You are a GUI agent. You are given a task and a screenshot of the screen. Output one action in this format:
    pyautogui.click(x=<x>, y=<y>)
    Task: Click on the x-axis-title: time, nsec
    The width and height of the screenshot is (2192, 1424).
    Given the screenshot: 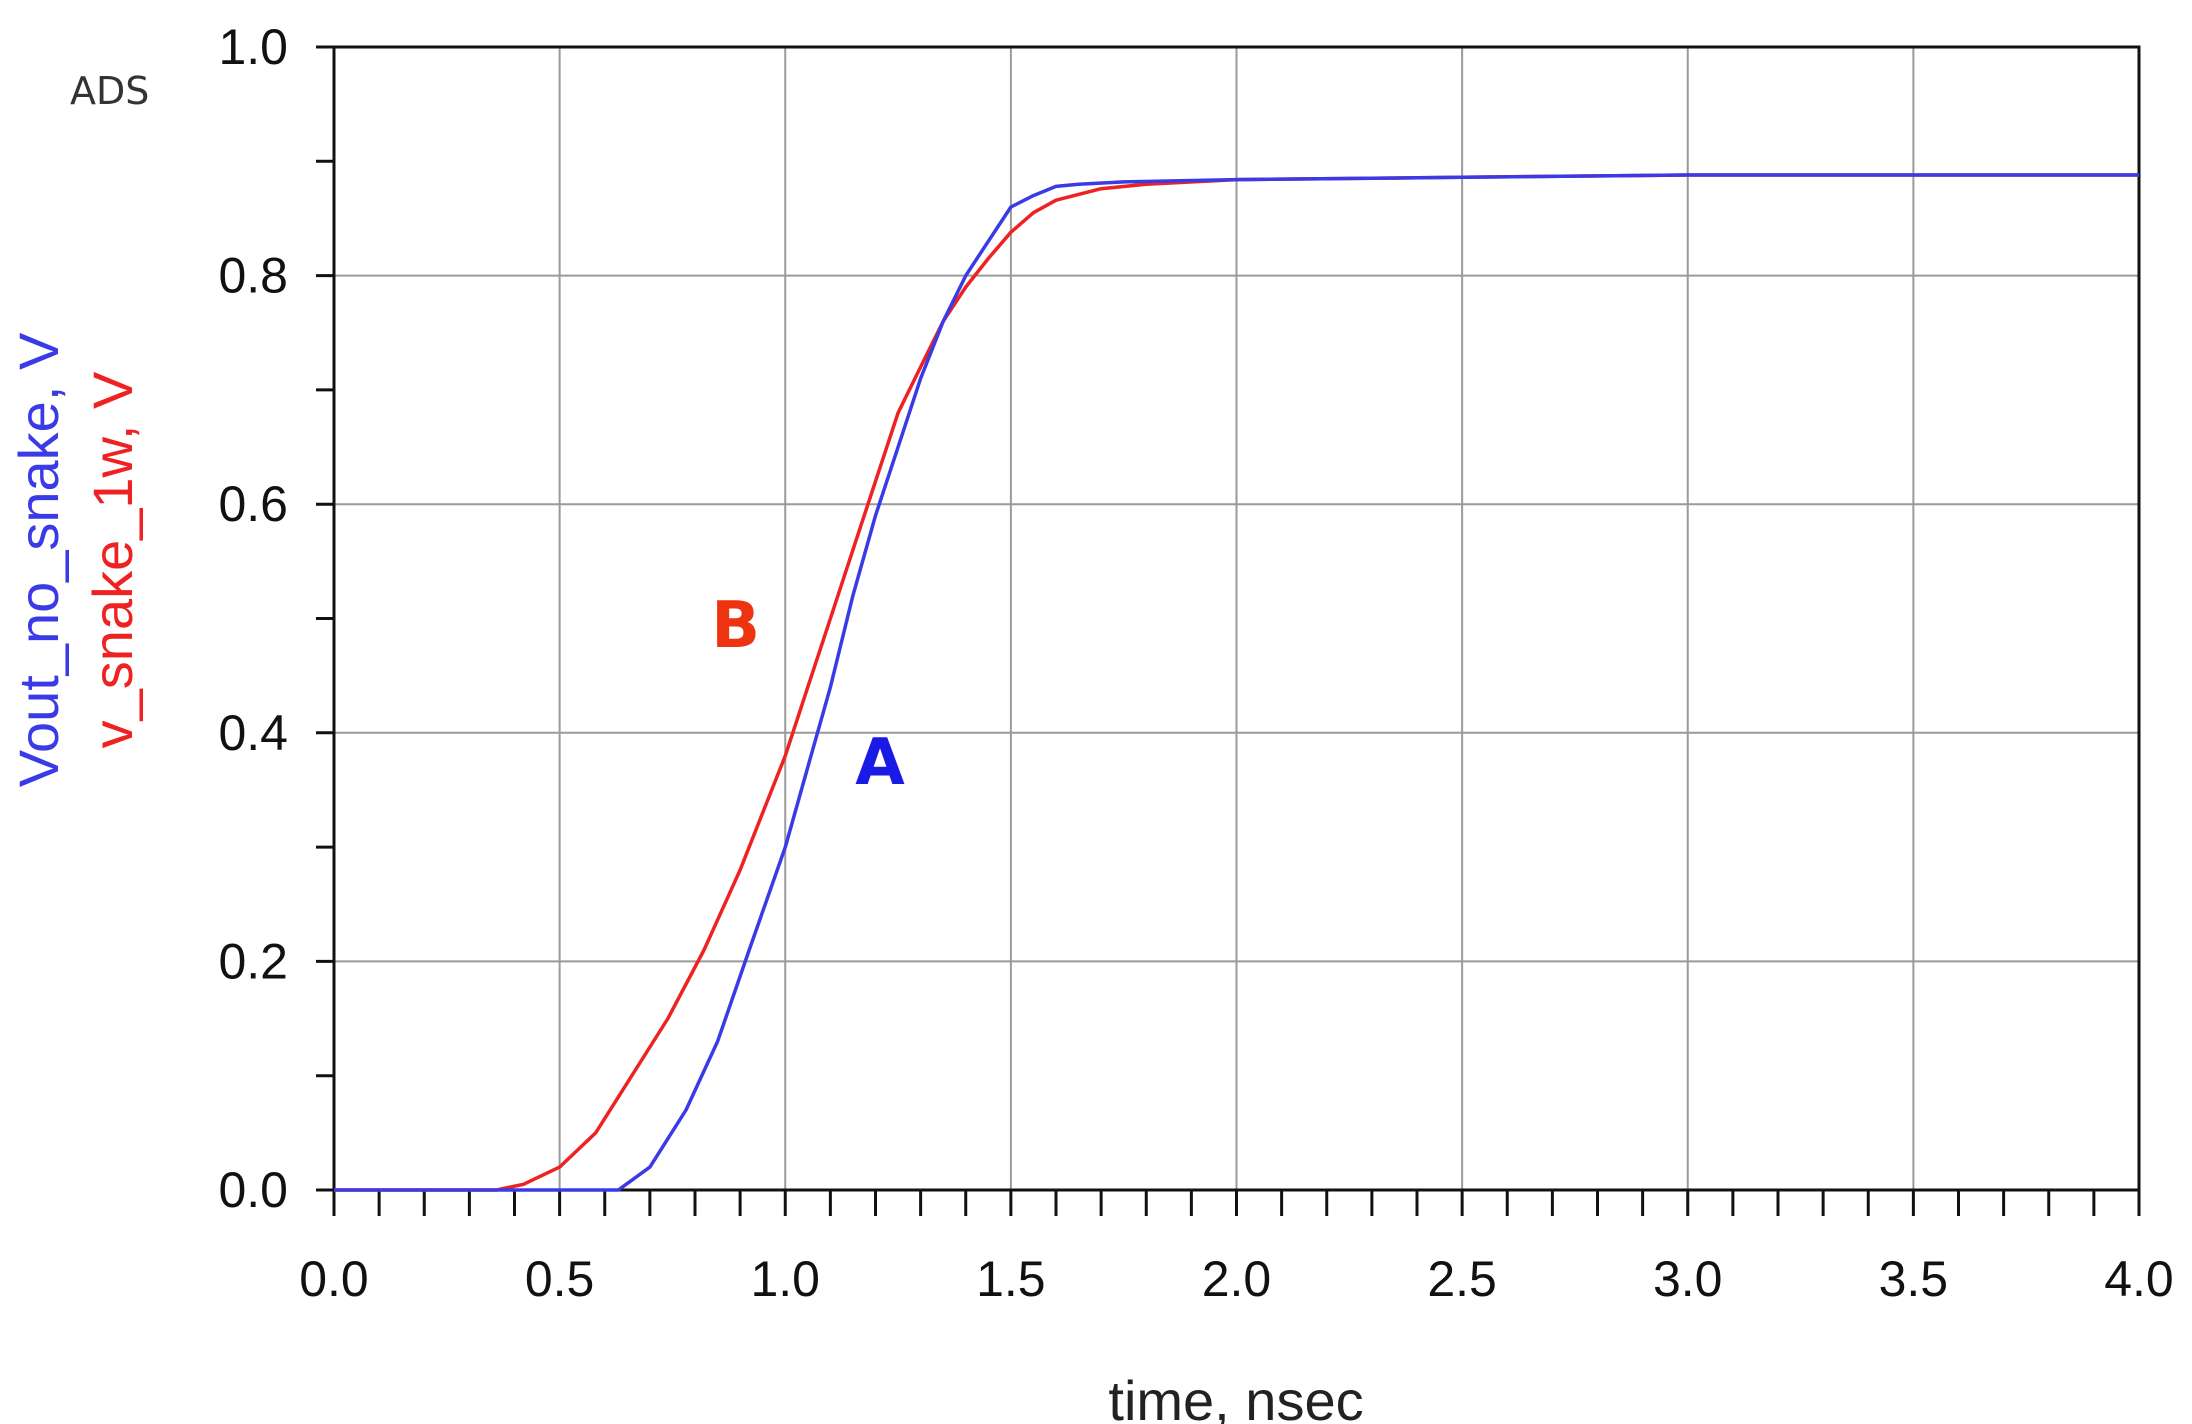 What is the action you would take?
    pyautogui.click(x=1235, y=1396)
    